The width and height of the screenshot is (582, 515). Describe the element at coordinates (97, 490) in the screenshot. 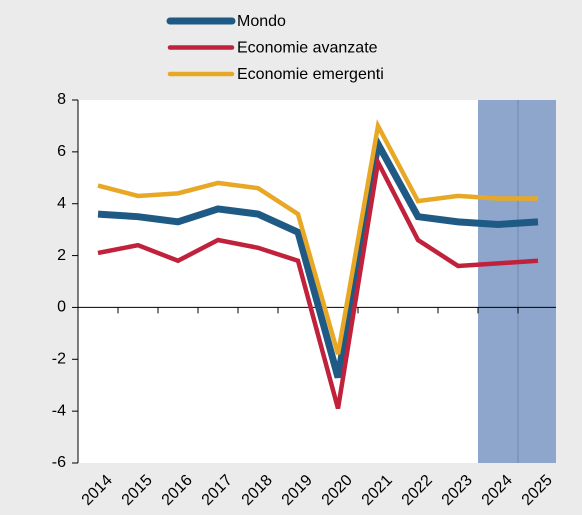

I see `x-tick-label: 2014` at that location.